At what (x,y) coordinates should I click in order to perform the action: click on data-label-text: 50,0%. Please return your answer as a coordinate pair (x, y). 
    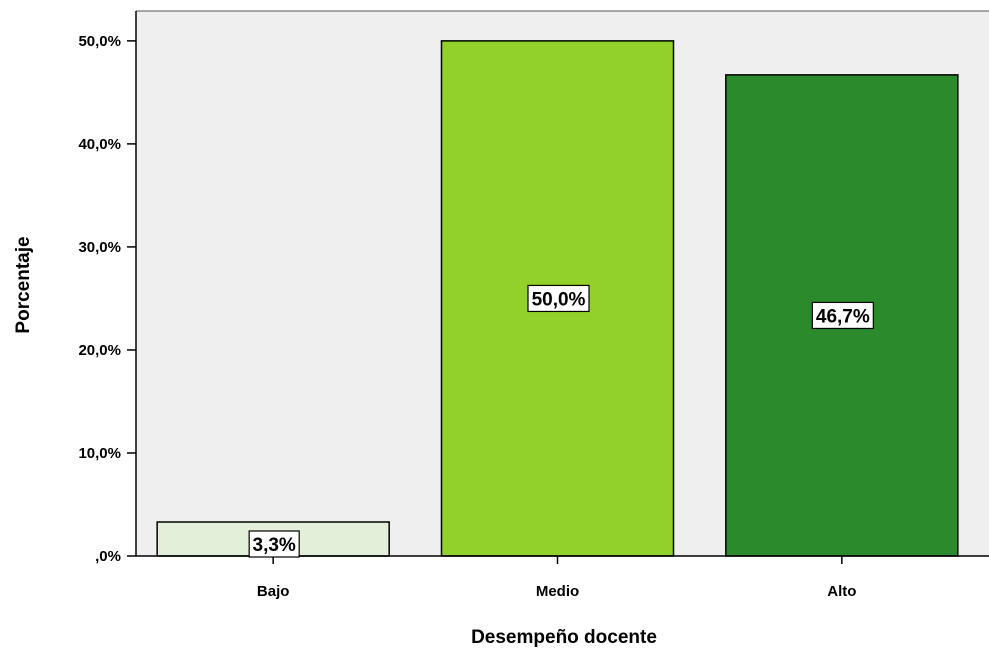
    Looking at the image, I should click on (559, 299).